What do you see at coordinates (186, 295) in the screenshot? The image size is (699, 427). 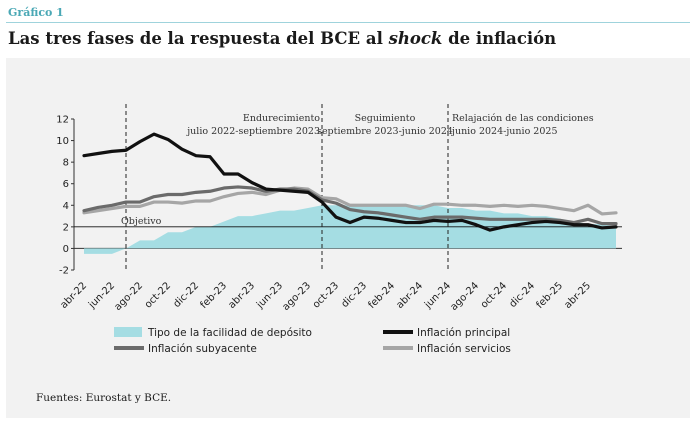 I see `x-tick-label: dic-22` at bounding box center [186, 295].